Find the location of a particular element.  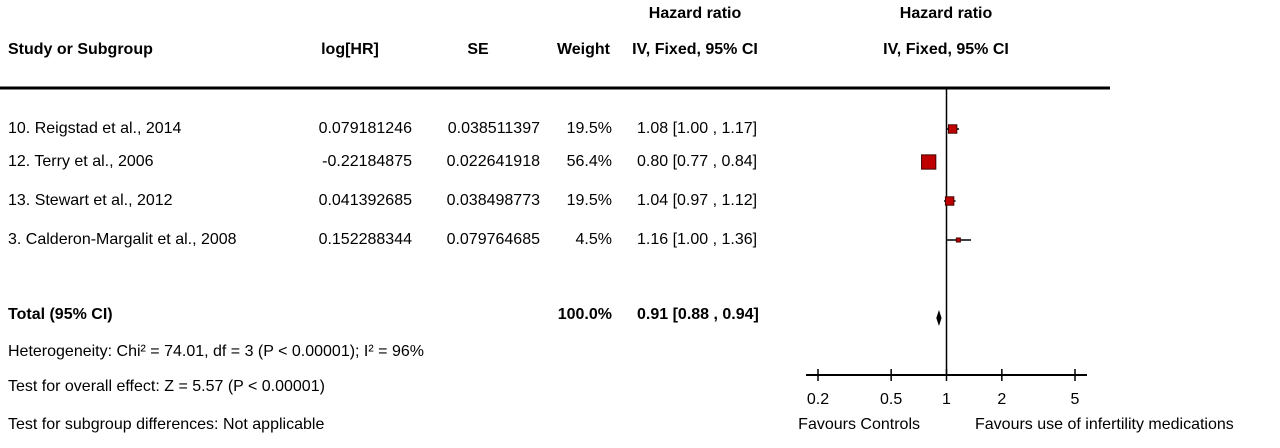

favours-right: Favours use of infertility medications is located at coordinates (1104, 424).